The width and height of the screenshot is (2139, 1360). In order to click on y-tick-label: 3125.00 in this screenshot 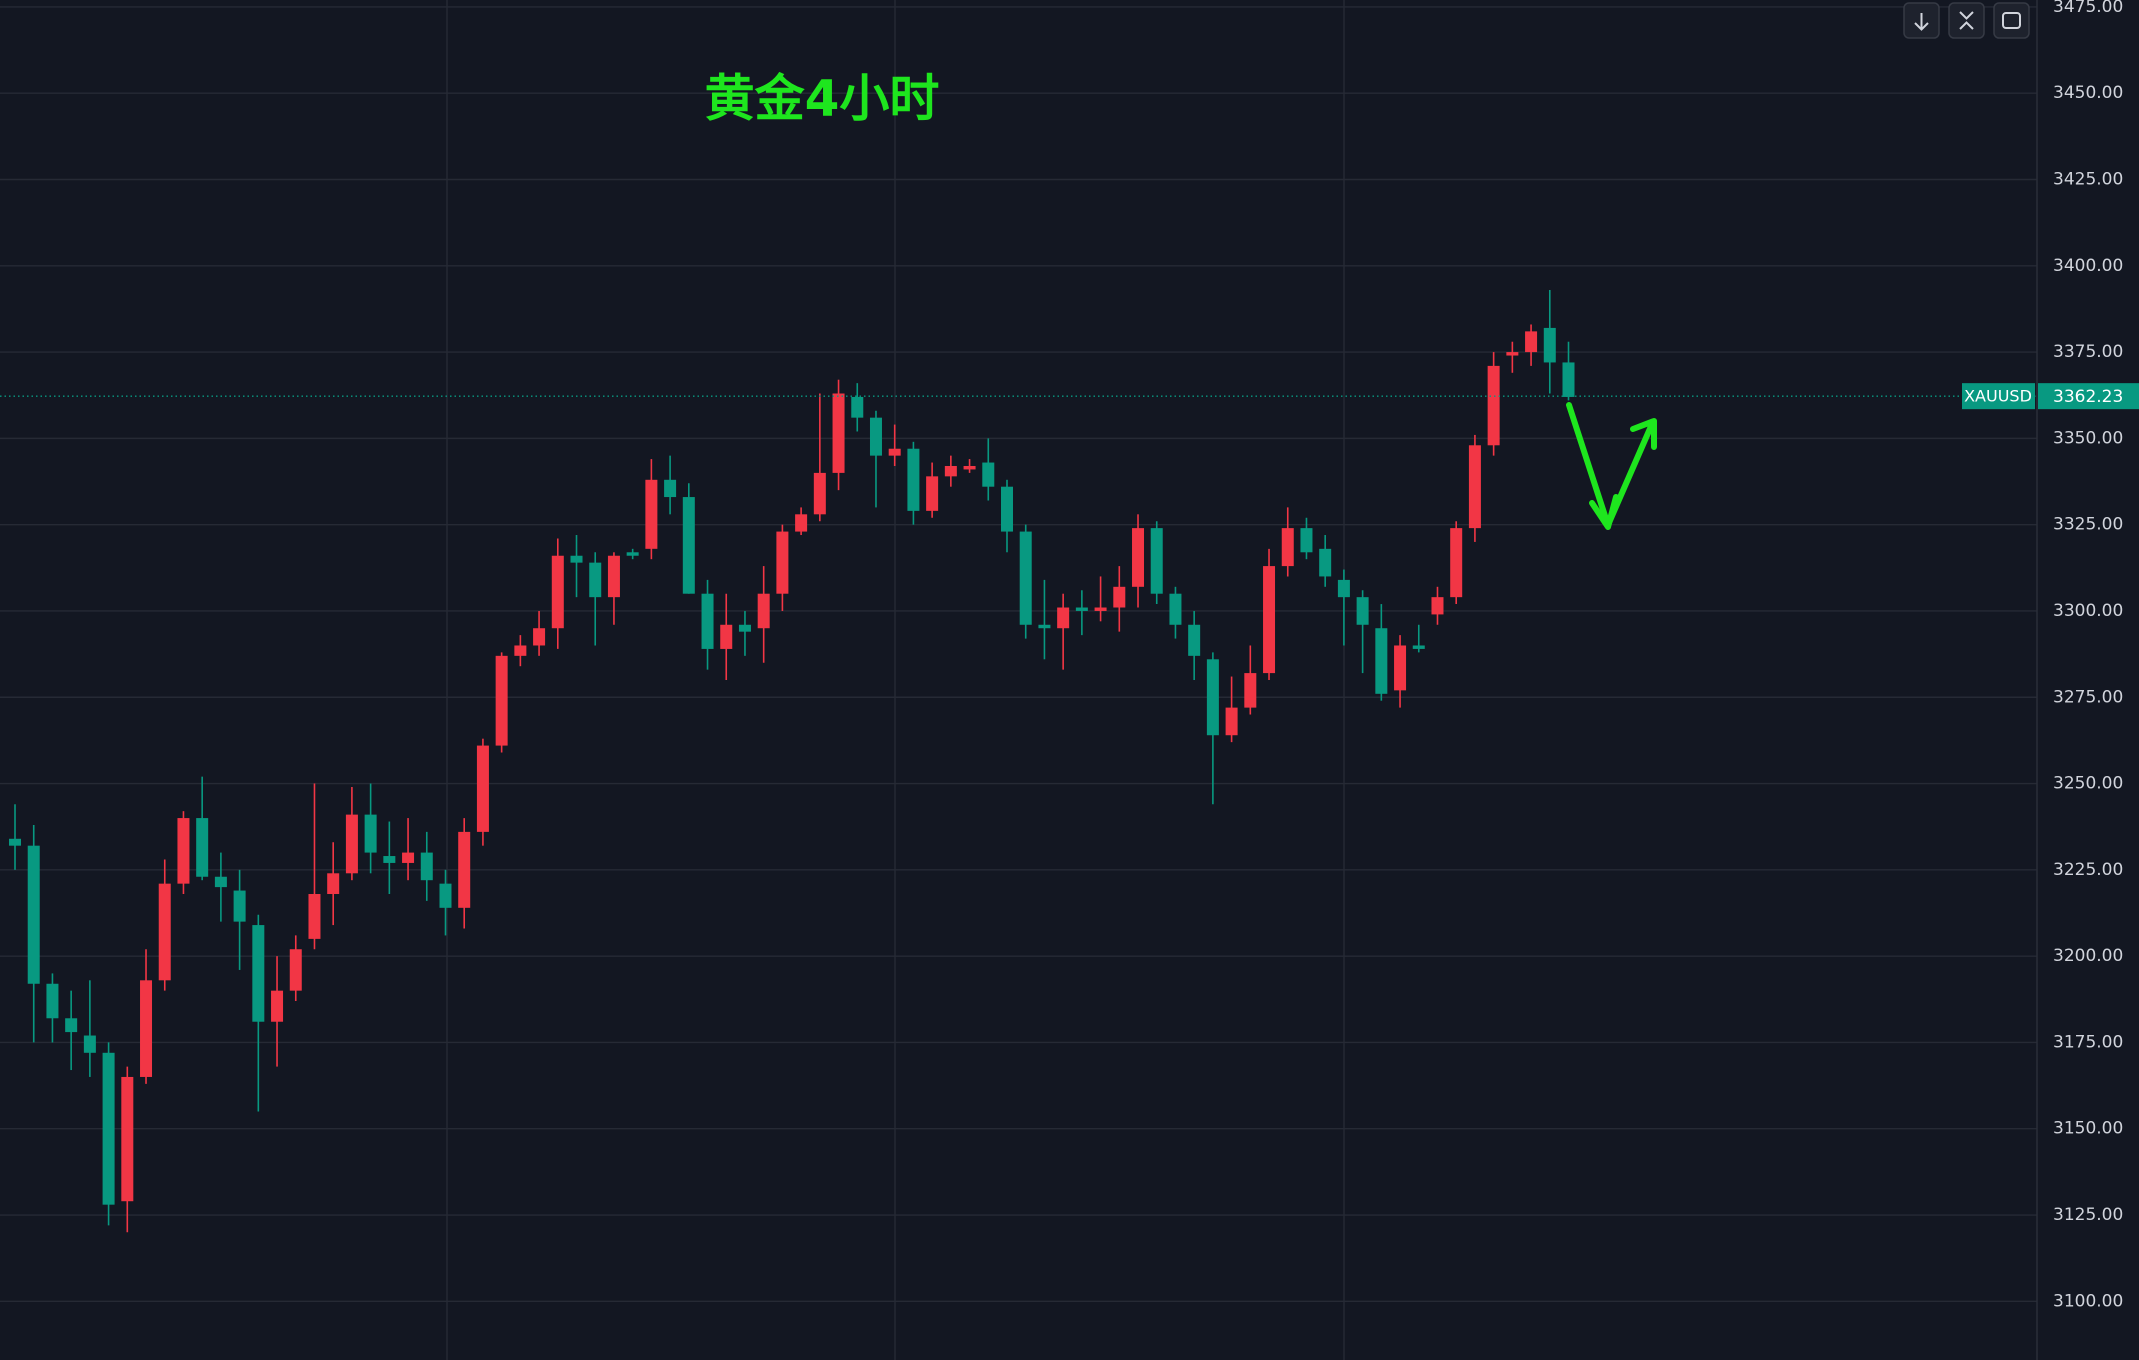, I will do `click(2088, 1215)`.